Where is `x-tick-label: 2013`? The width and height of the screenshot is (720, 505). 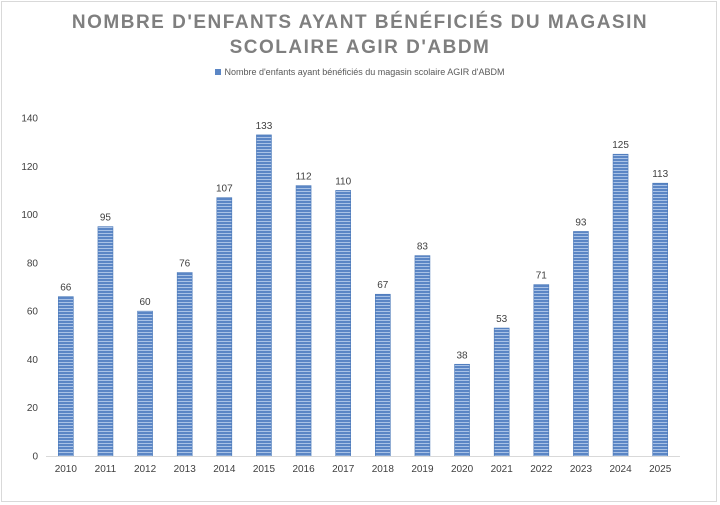
x-tick-label: 2013 is located at coordinates (185, 469).